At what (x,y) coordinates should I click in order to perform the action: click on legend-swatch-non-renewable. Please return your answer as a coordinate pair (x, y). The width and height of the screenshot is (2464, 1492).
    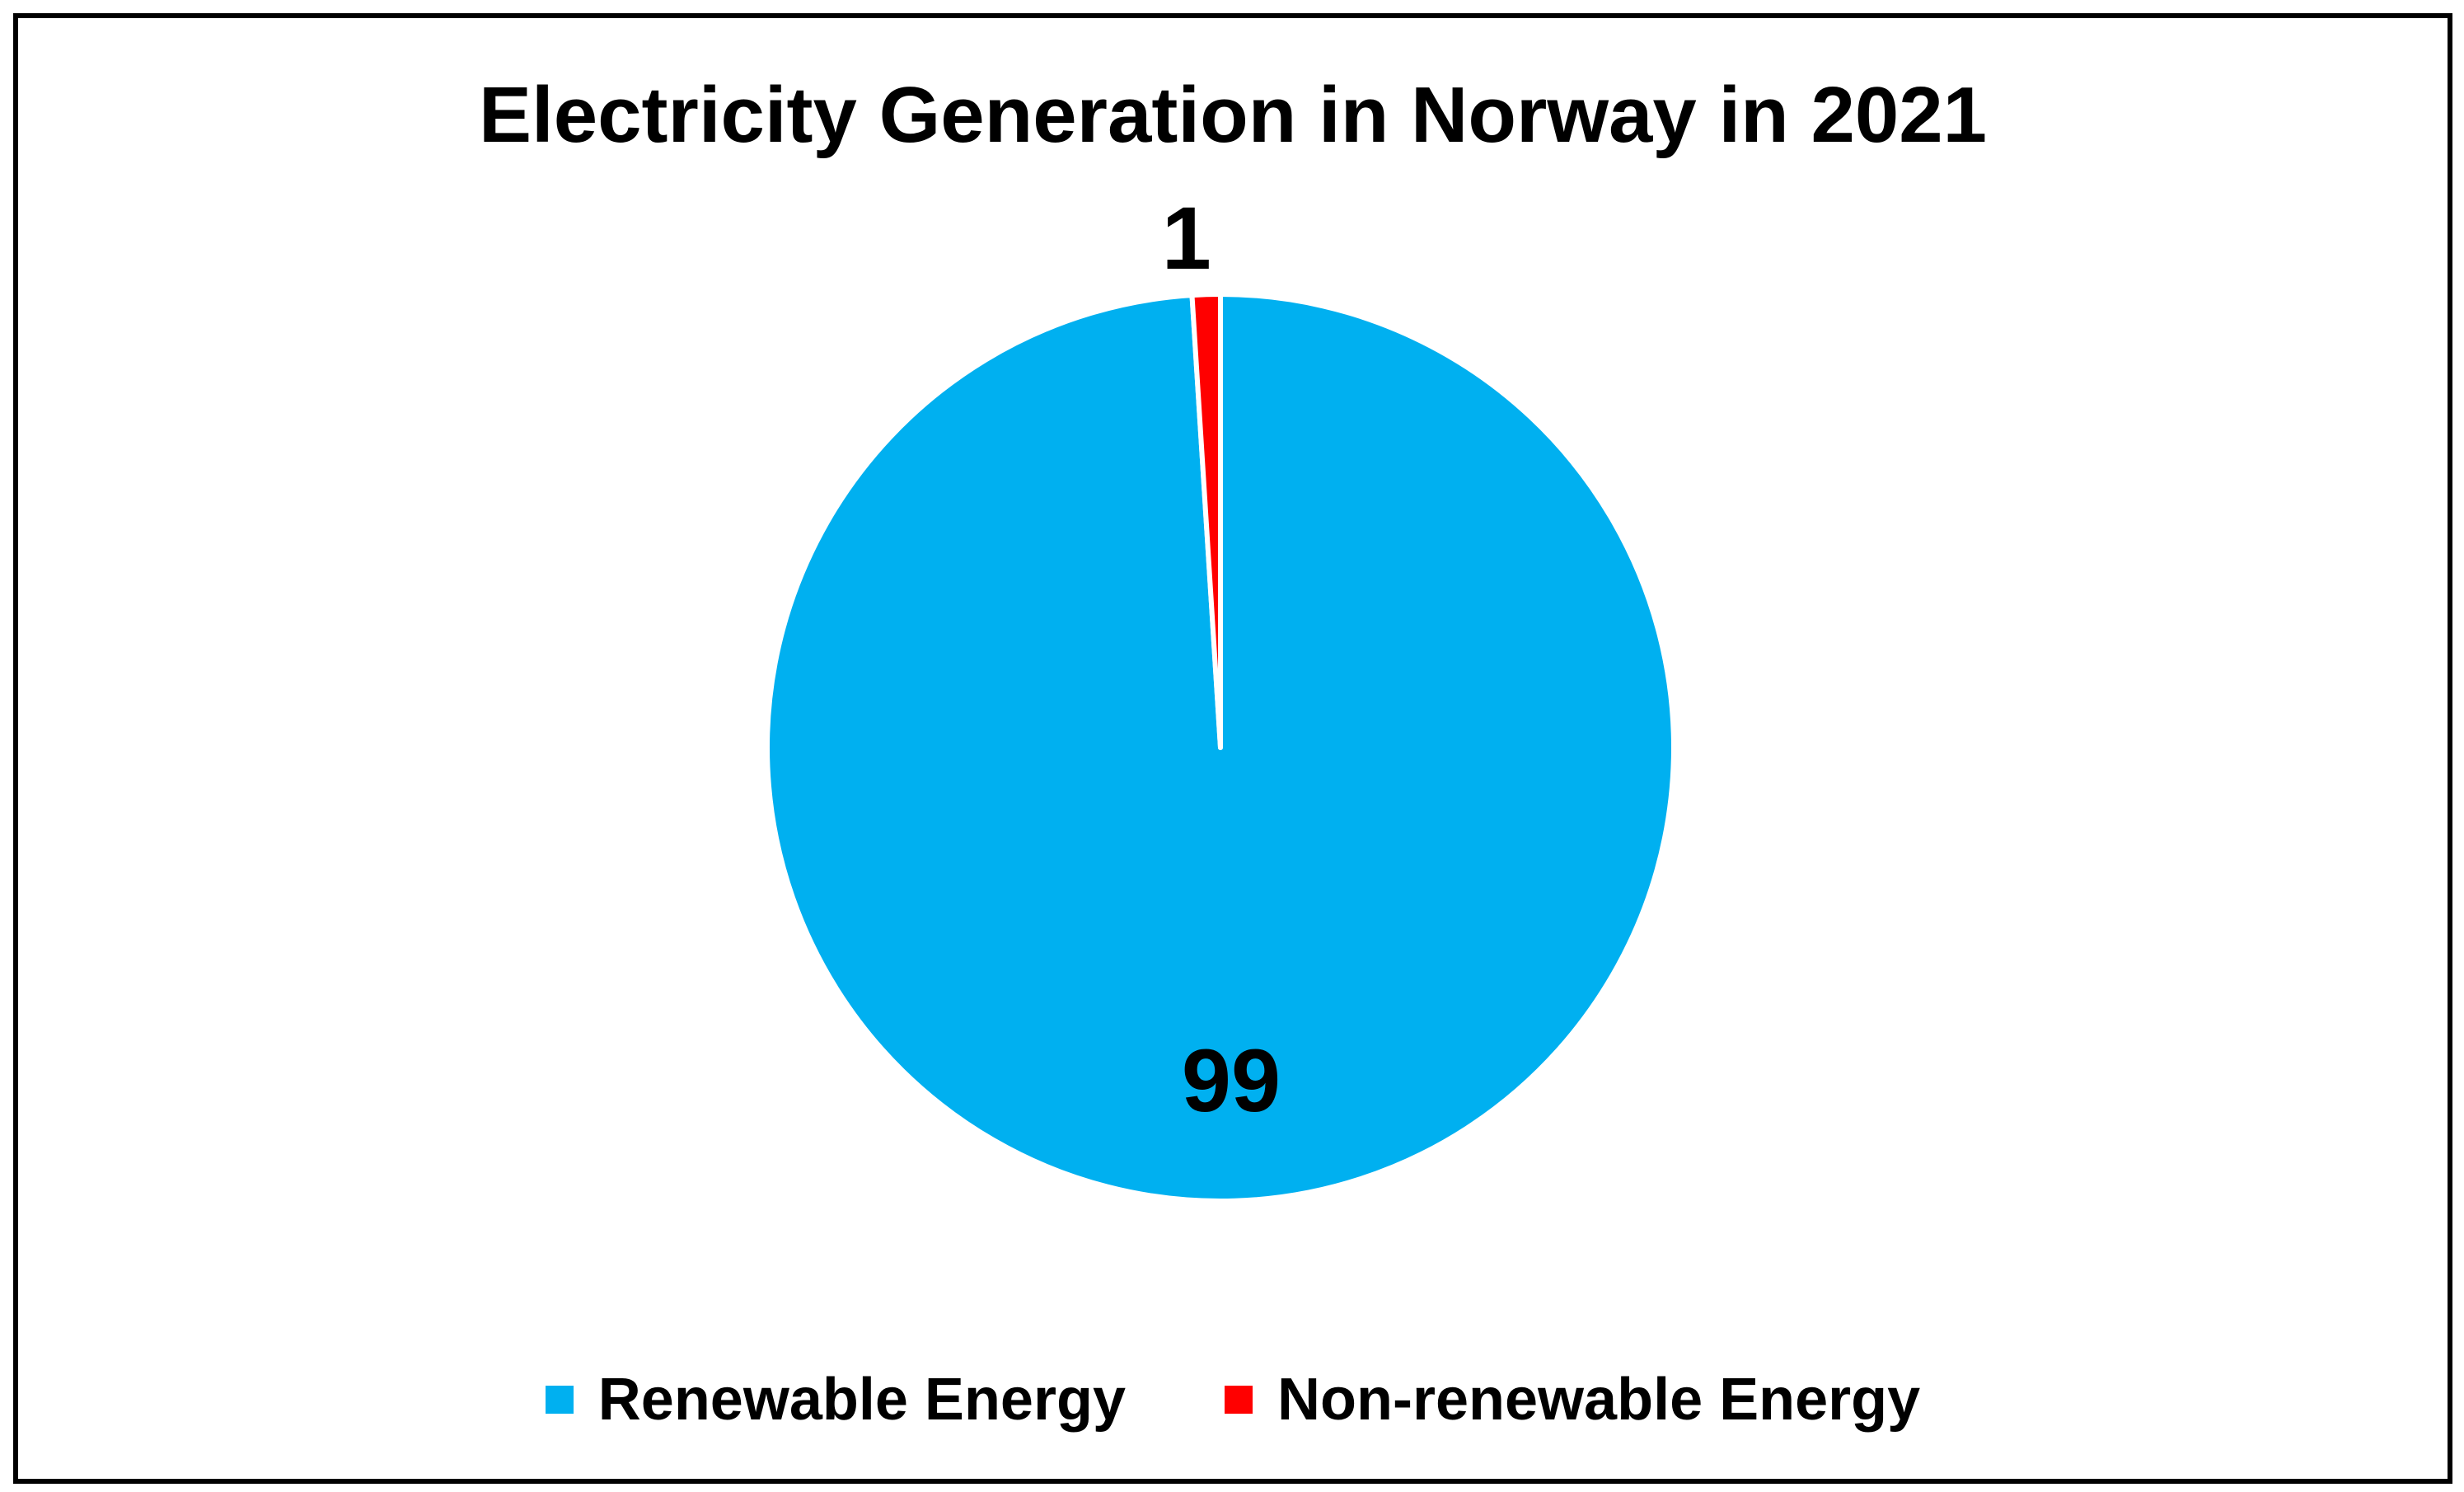
    Looking at the image, I should click on (1239, 1400).